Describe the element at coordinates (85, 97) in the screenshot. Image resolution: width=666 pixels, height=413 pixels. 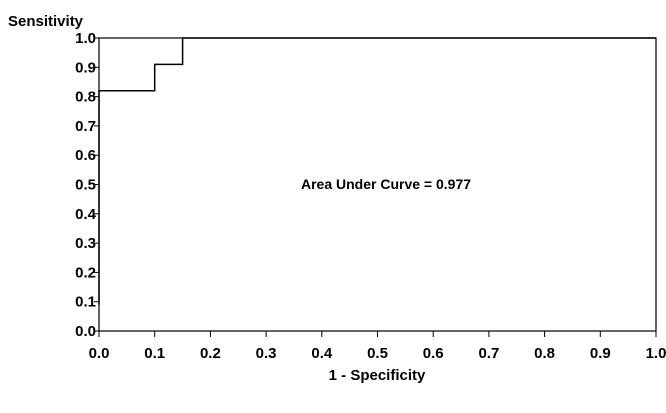
I see `y-tick-label: 0.8` at that location.